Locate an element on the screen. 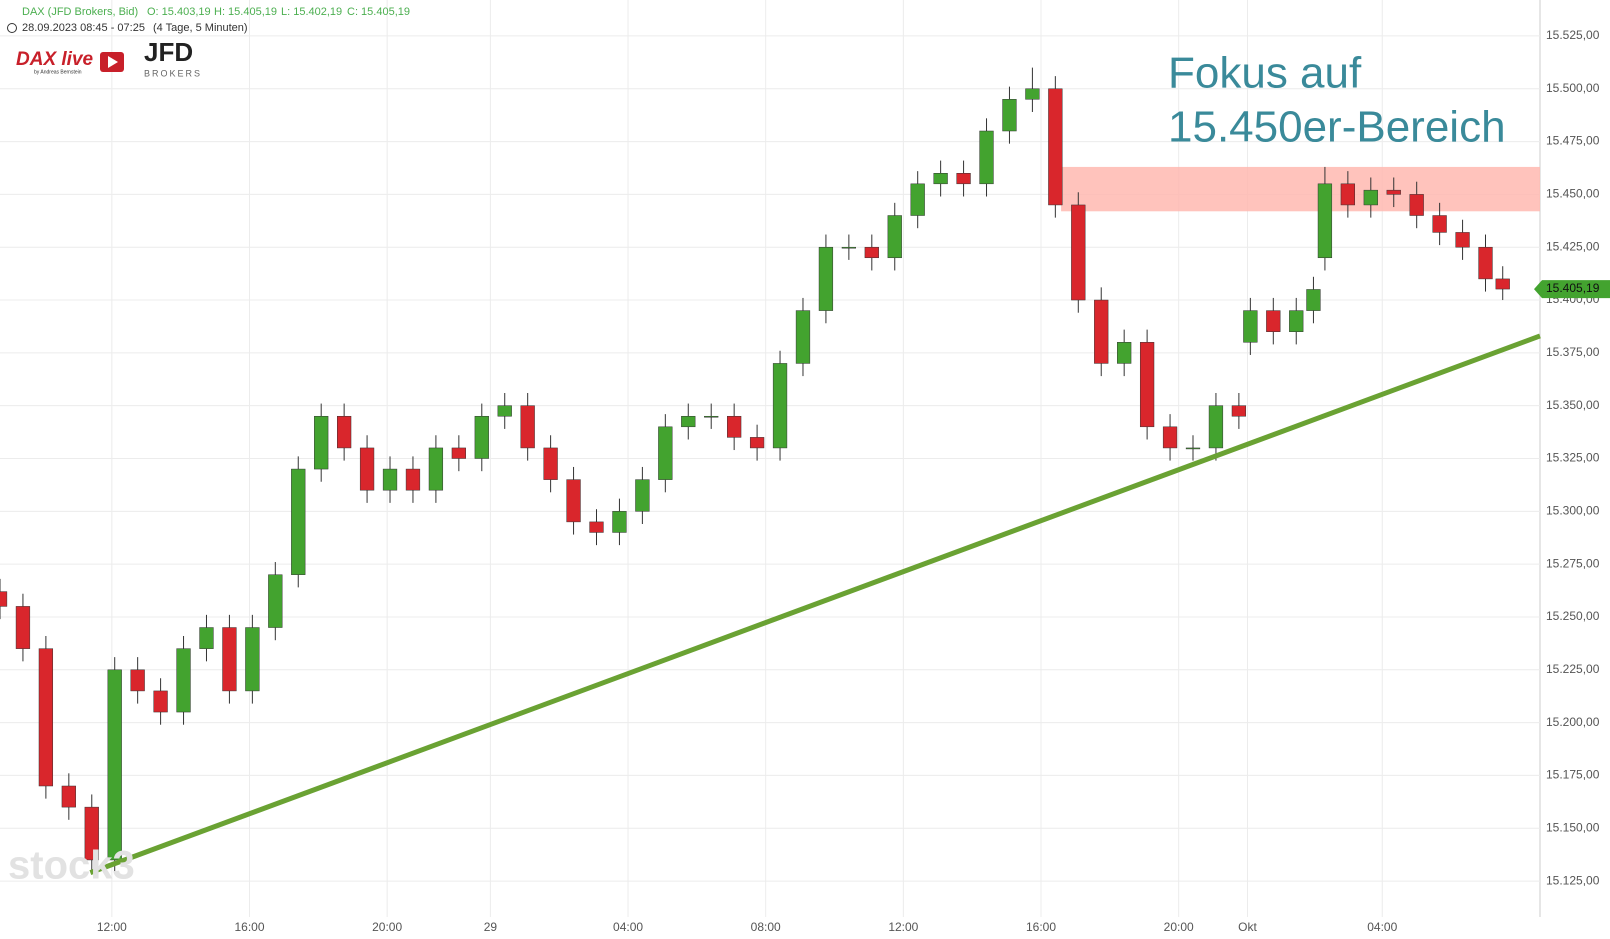 The height and width of the screenshot is (939, 1610). y-tick-label: 15.150,00 is located at coordinates (1573, 827).